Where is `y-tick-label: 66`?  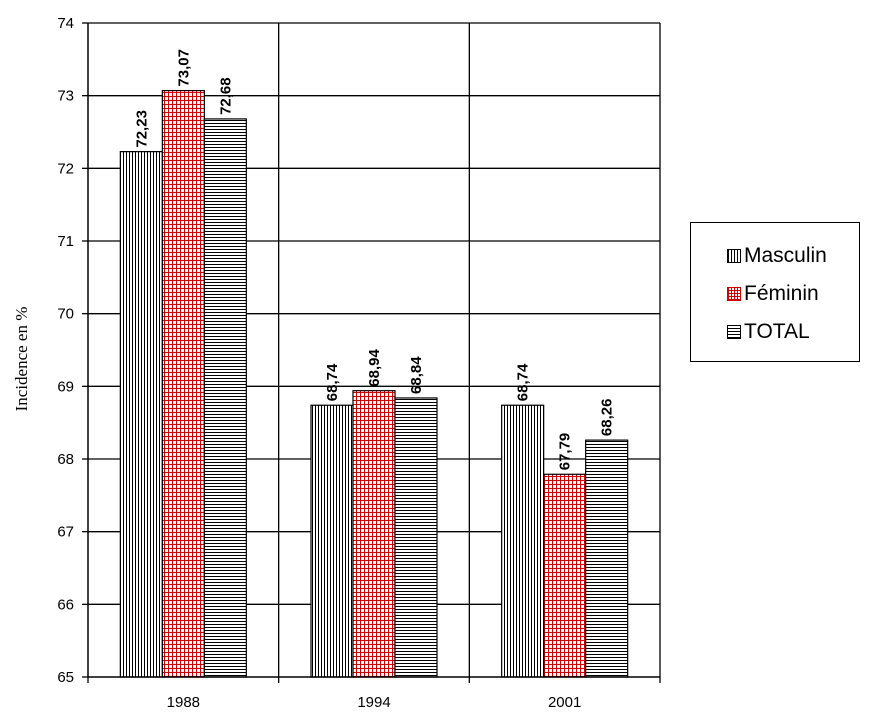
y-tick-label: 66 is located at coordinates (65, 604).